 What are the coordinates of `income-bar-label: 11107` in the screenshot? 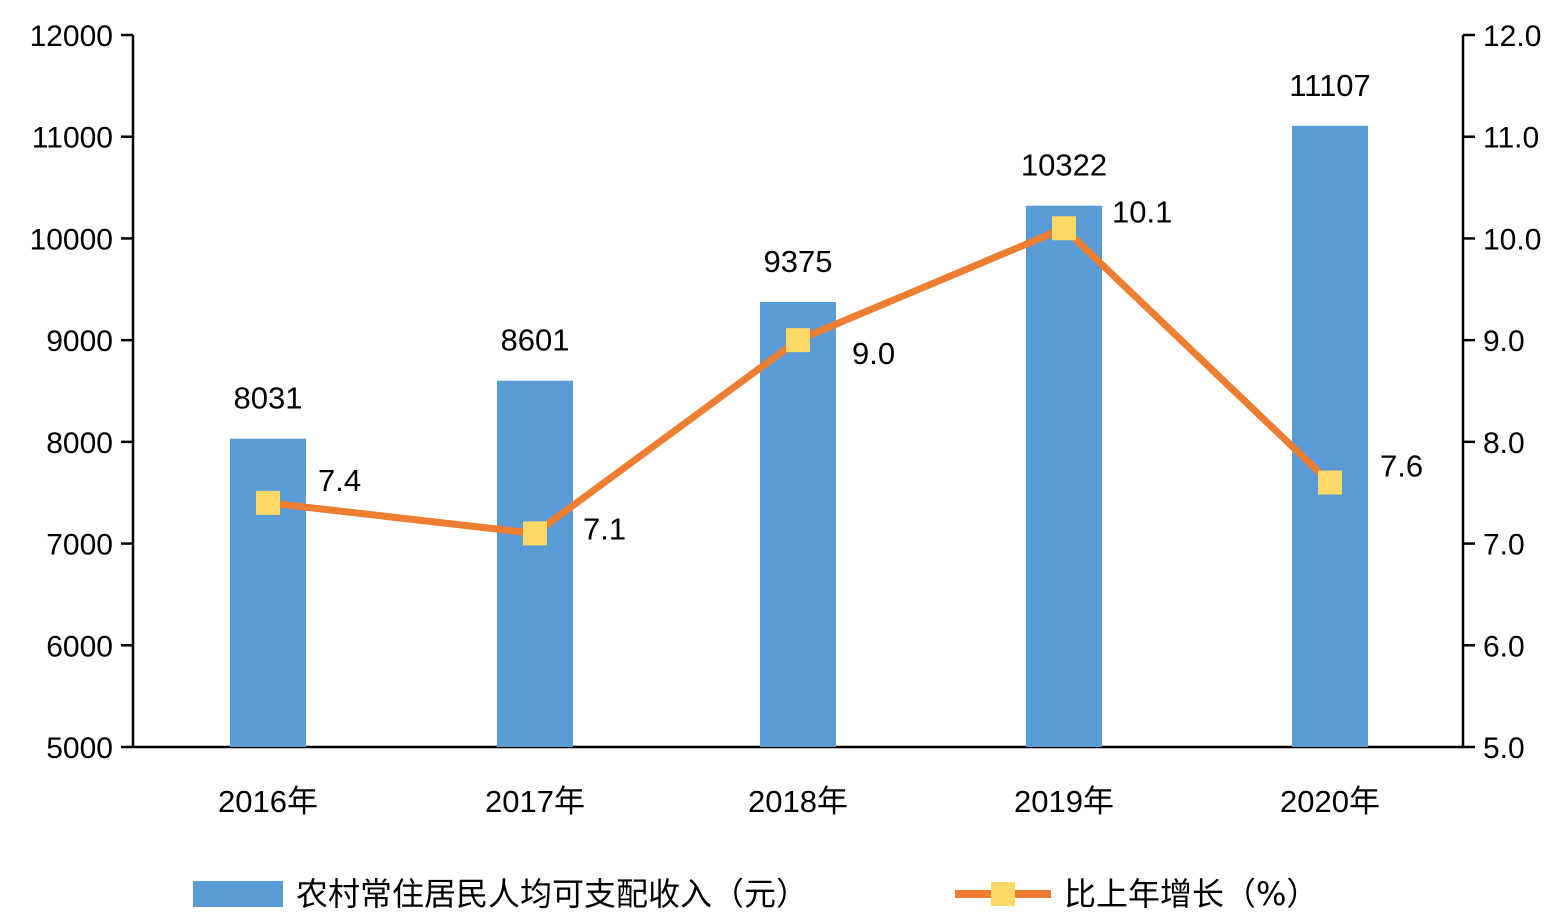 It's located at (1330, 85).